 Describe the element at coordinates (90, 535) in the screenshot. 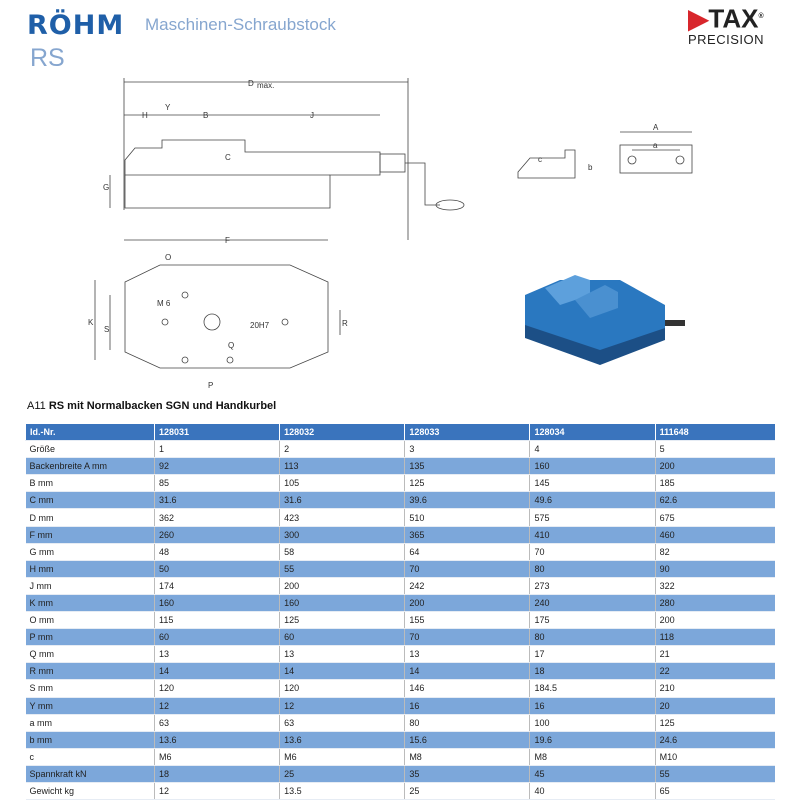

I see `row-label: F mm` at that location.